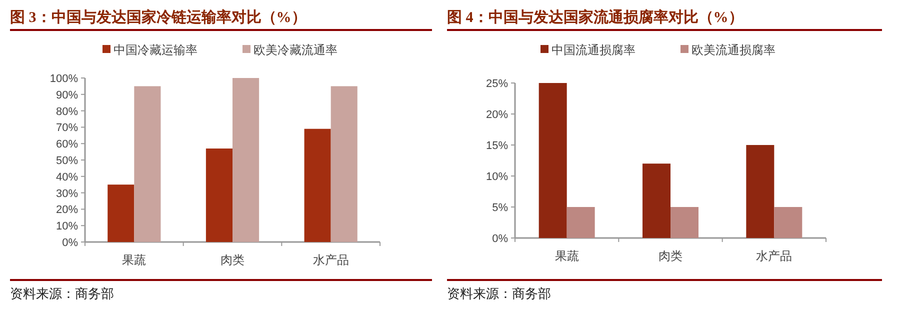 The height and width of the screenshot is (327, 899). Describe the element at coordinates (158, 17) in the screenshot. I see `chart-title: 图 3：中国与发达国家冷链运输率对比（%）` at that location.